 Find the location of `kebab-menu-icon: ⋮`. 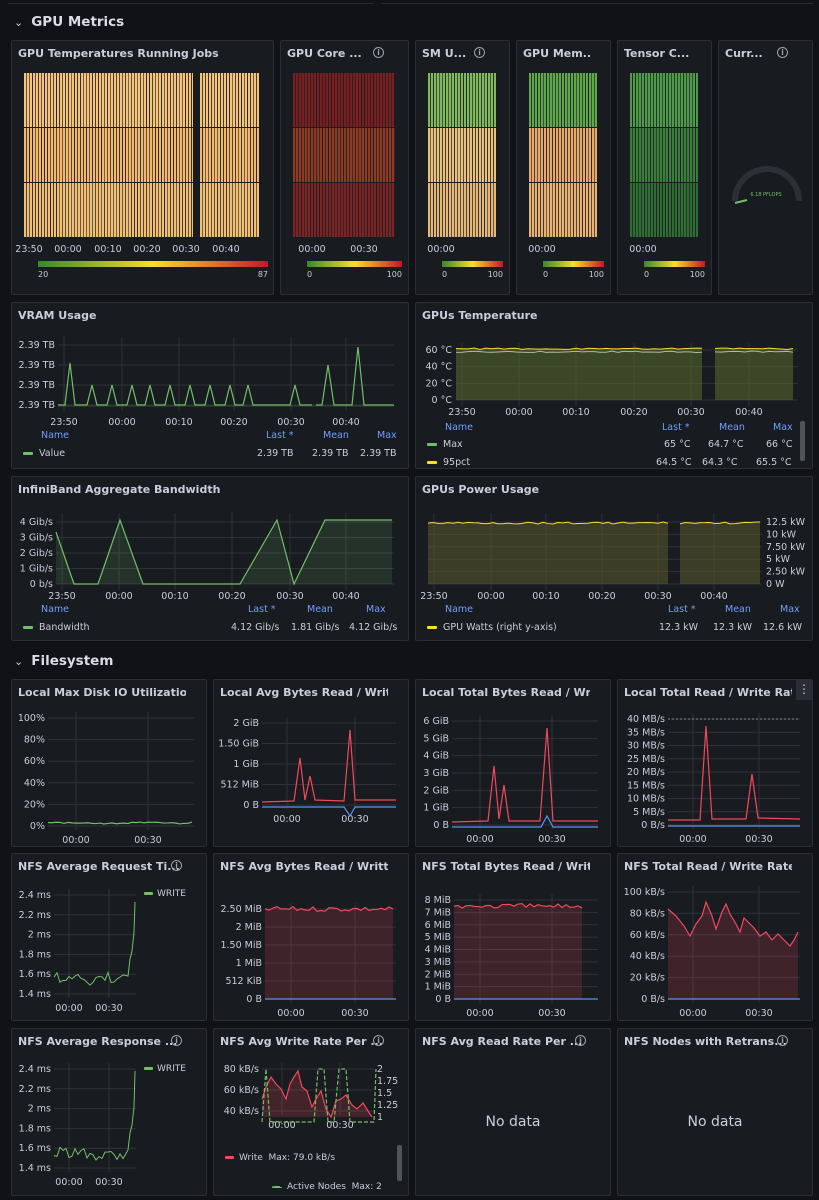

kebab-menu-icon: ⋮ is located at coordinates (804, 690).